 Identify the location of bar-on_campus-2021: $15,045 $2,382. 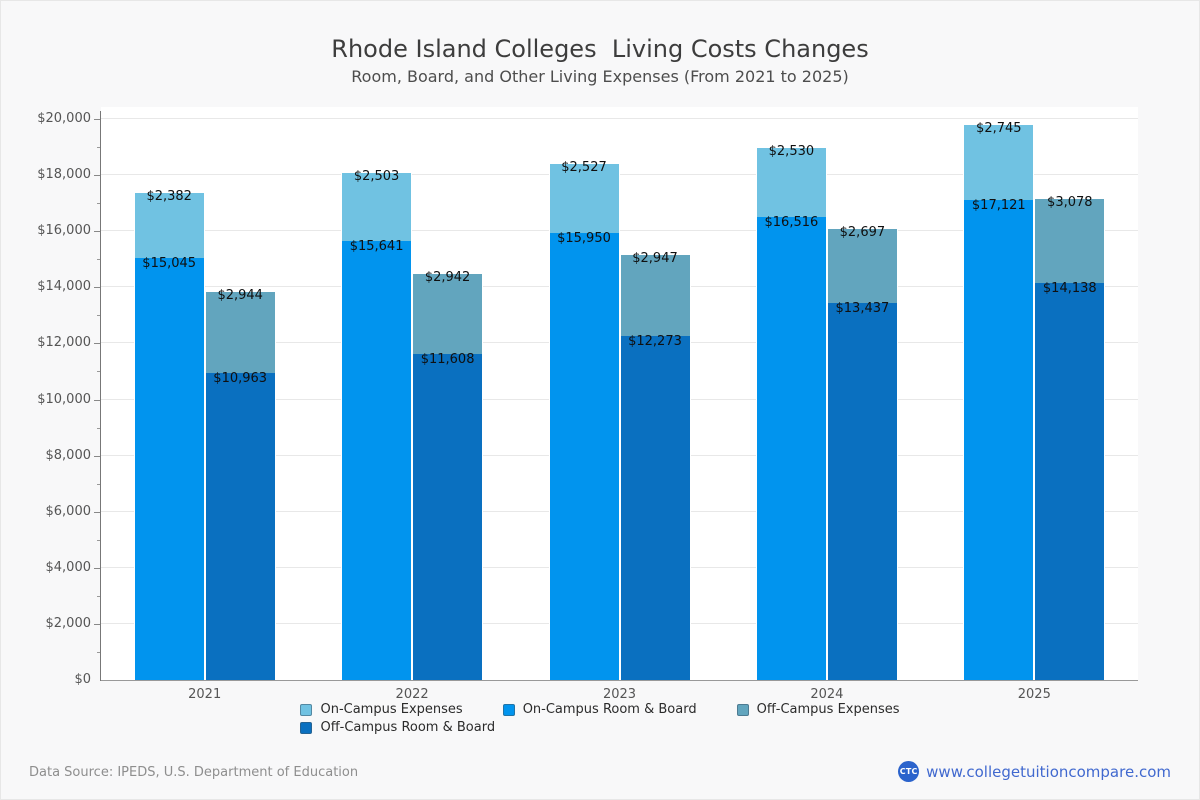
(169, 434).